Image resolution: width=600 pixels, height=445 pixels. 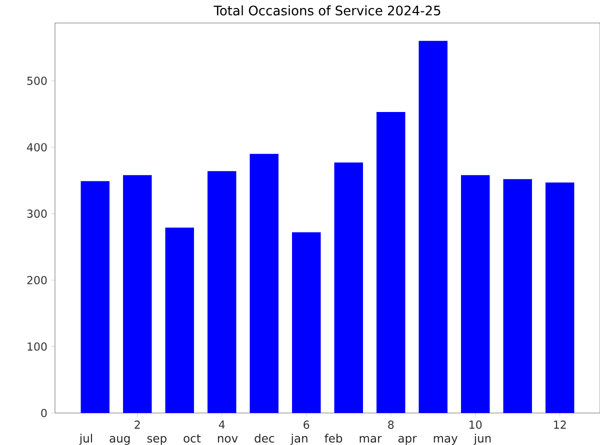 I want to click on y-tick-label: 0, so click(x=44, y=413).